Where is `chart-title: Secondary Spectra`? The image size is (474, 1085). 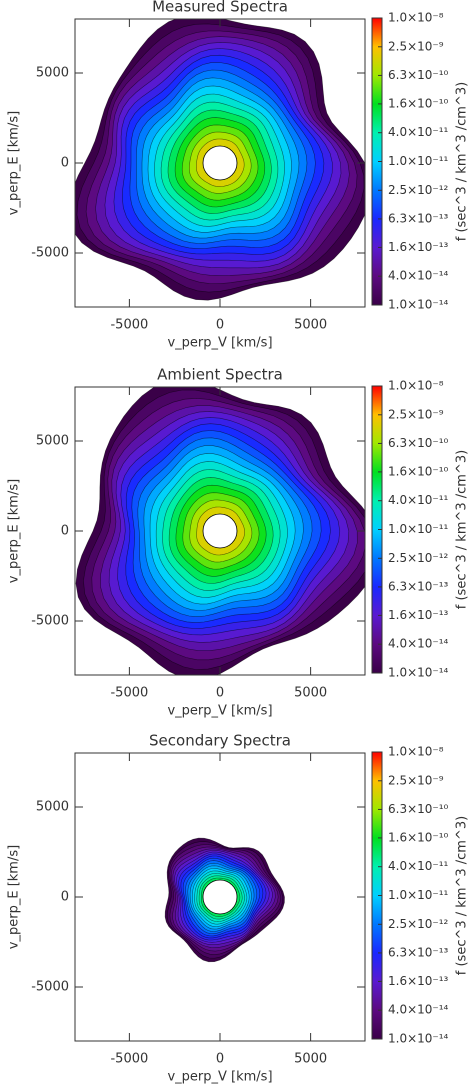
chart-title: Secondary Spectra is located at coordinates (220, 741).